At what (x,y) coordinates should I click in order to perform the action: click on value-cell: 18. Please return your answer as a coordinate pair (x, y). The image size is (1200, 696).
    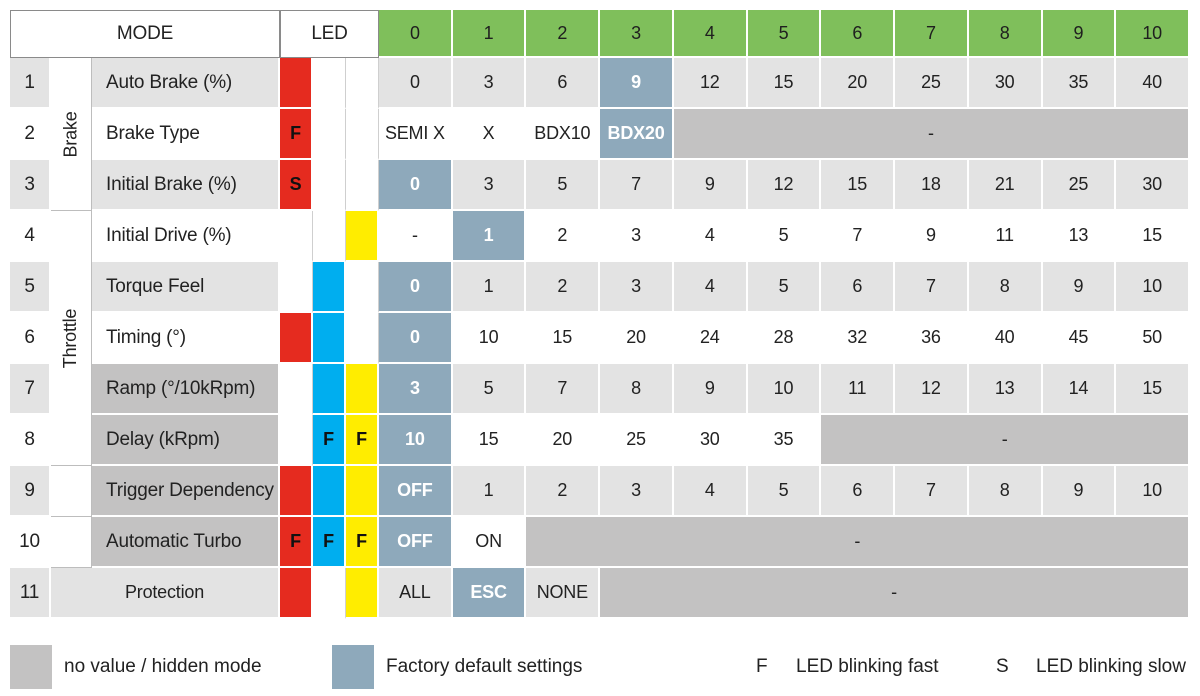
    Looking at the image, I should click on (932, 185).